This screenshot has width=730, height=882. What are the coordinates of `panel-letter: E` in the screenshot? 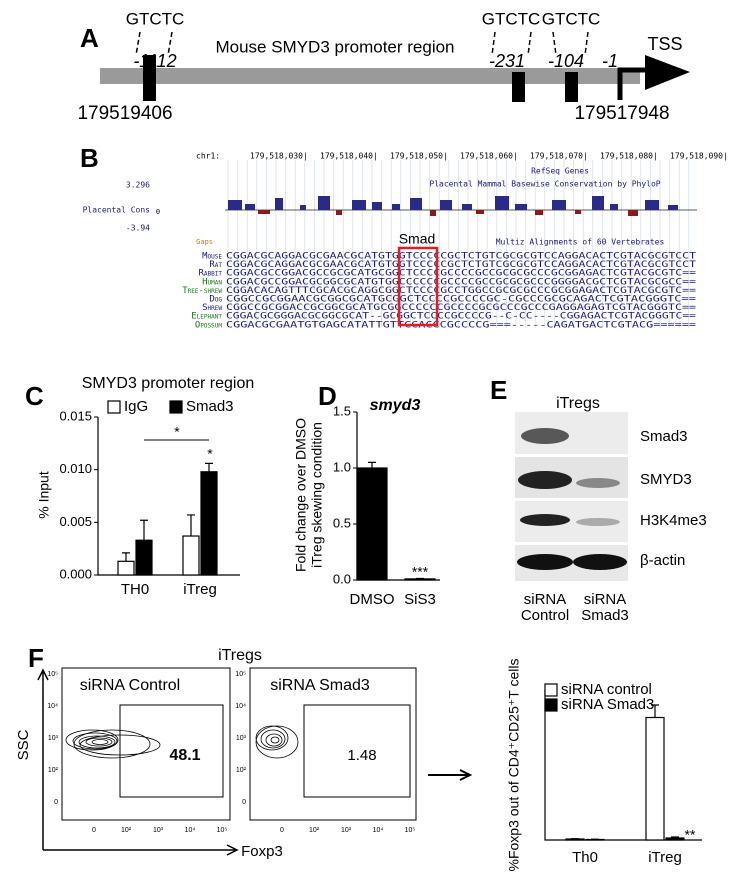 It's located at (498, 390).